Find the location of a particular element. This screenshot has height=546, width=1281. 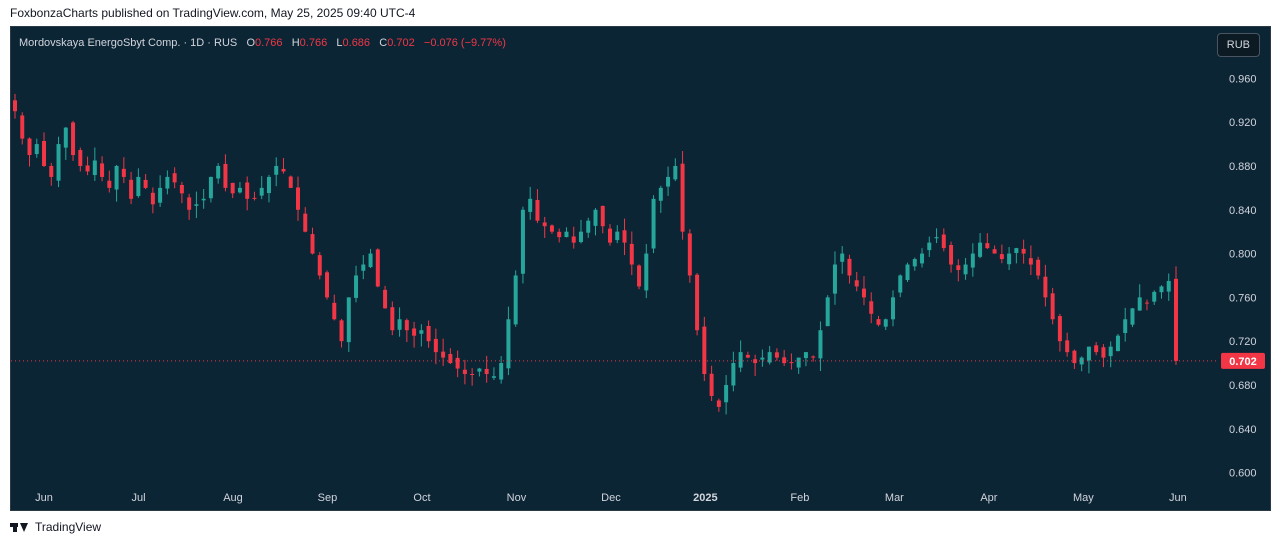

currency-button: RUB is located at coordinates (1238, 45).